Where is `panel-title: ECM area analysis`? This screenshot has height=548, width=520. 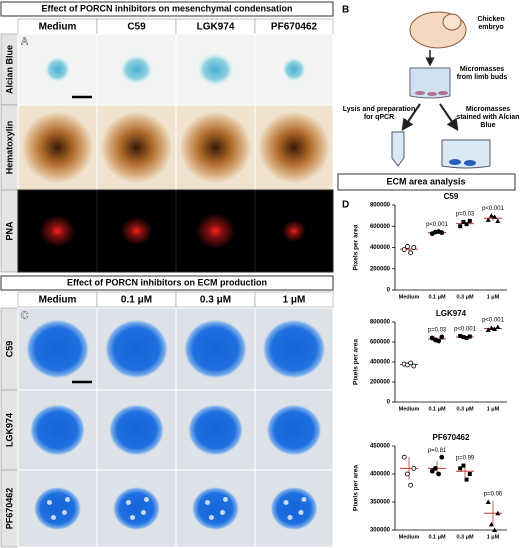 panel-title: ECM area analysis is located at coordinates (425, 181).